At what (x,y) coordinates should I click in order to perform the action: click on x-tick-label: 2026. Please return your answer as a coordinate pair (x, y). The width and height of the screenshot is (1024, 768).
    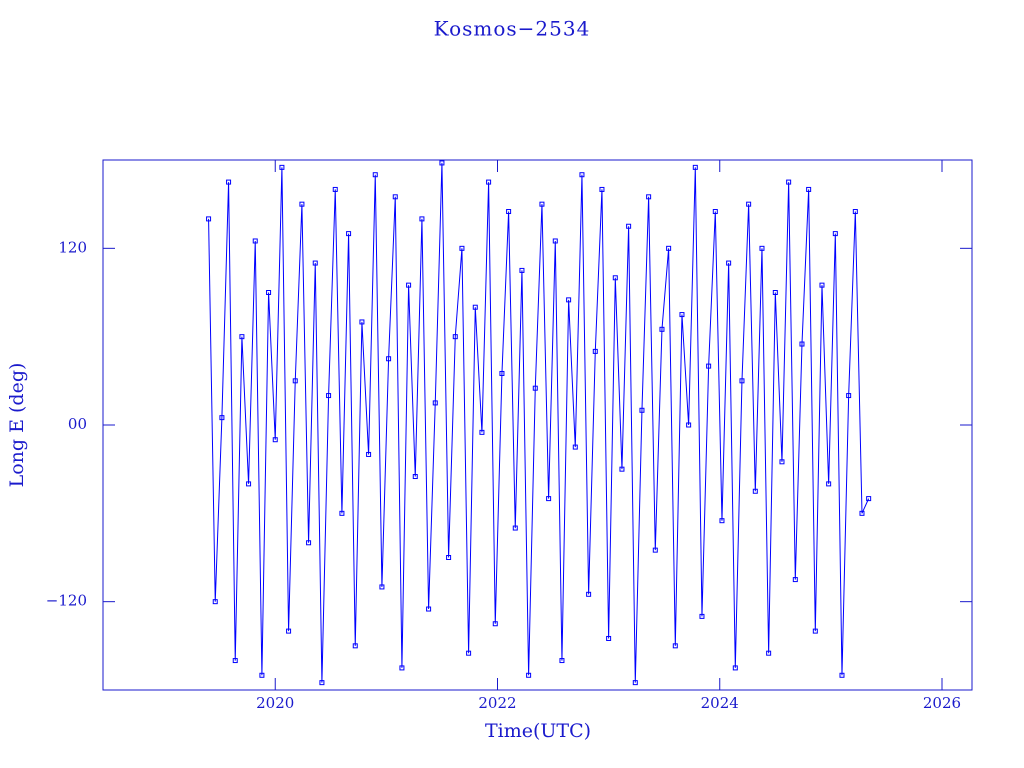
    Looking at the image, I should click on (942, 703).